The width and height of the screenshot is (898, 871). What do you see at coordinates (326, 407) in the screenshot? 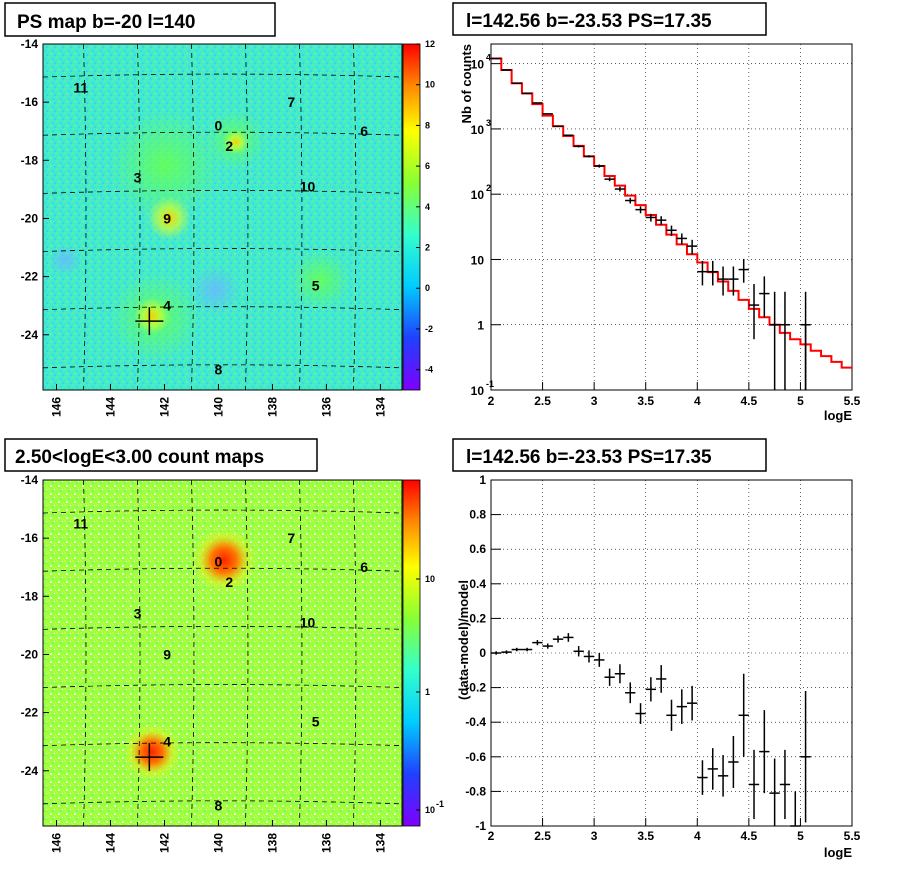
I see `x-tick-label: 136` at bounding box center [326, 407].